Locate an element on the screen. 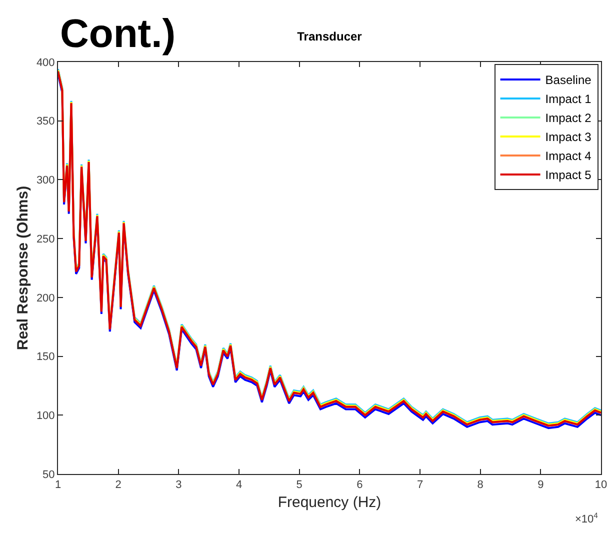 The image size is (615, 536). chart-title: Transducer is located at coordinates (329, 37).